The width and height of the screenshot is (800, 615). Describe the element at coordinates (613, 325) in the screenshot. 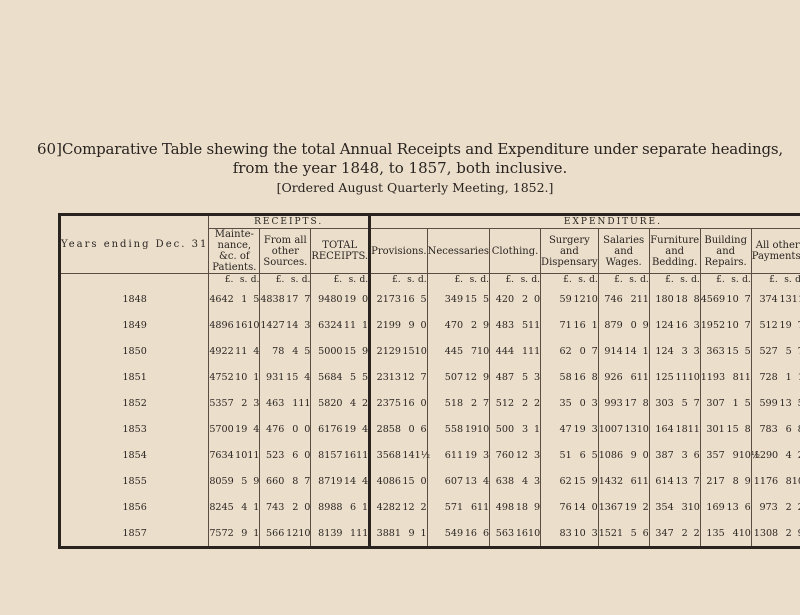

I see `pounds: 879` at that location.